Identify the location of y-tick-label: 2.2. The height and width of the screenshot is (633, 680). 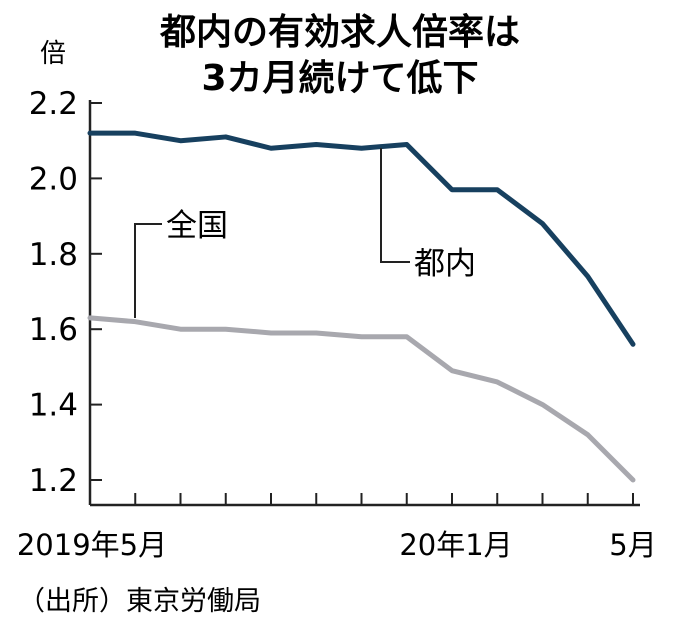
(53, 104).